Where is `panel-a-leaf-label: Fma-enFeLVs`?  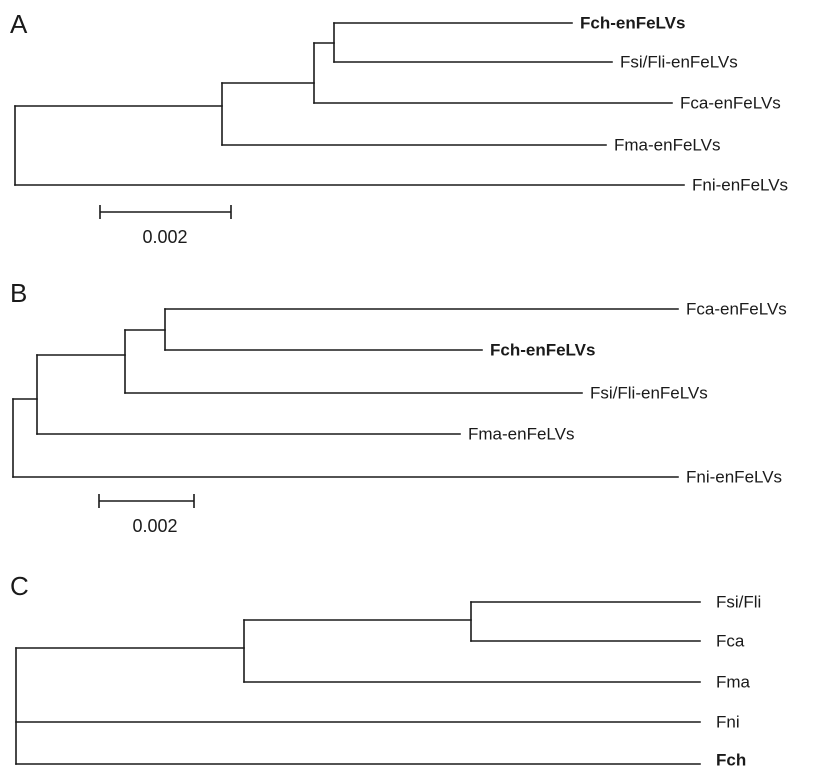
panel-a-leaf-label: Fma-enFeLVs is located at coordinates (667, 145).